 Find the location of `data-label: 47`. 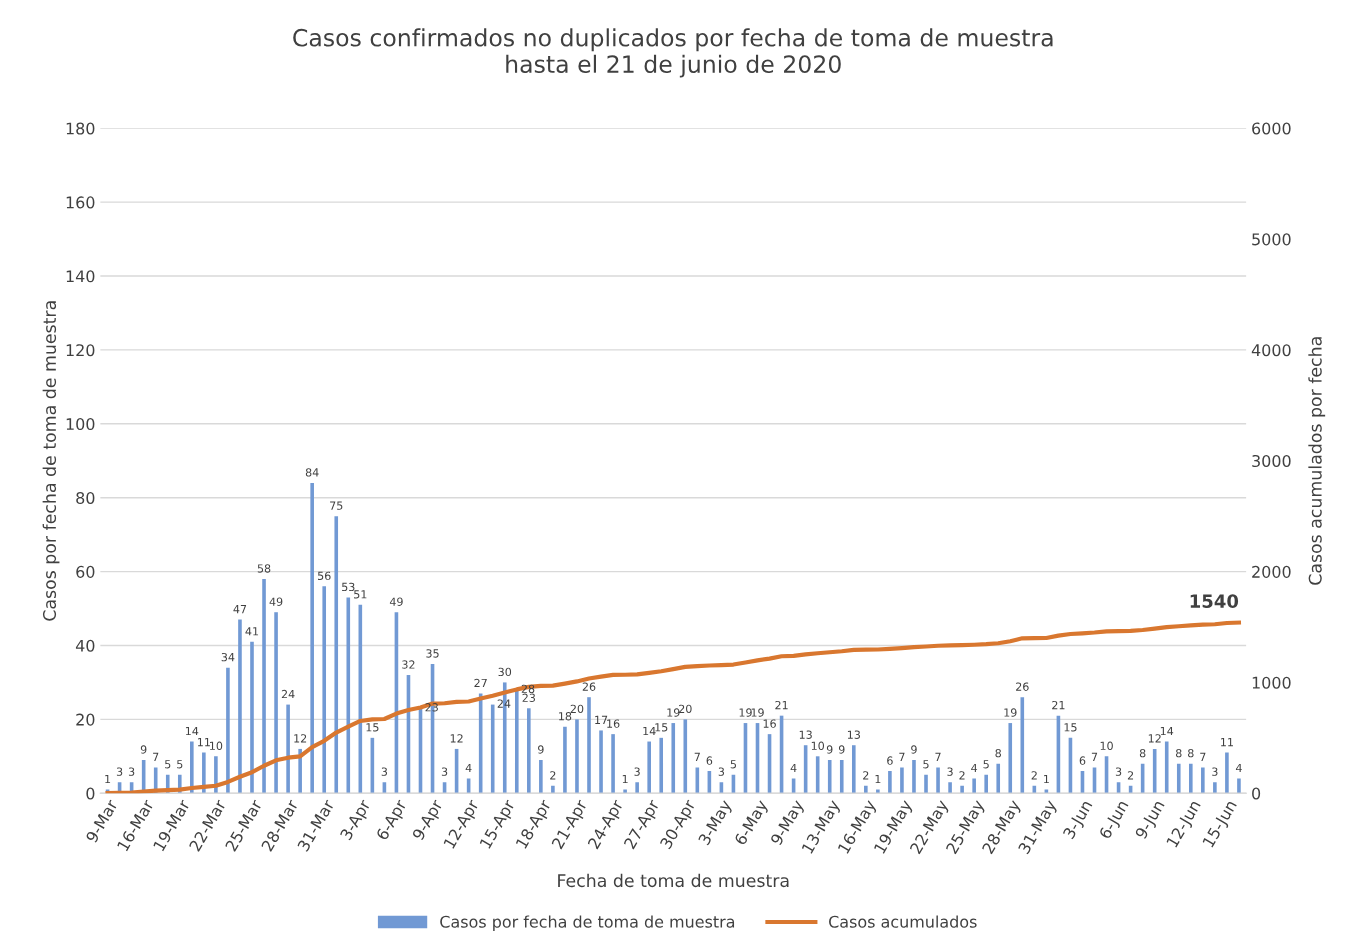

data-label: 47 is located at coordinates (240, 609).